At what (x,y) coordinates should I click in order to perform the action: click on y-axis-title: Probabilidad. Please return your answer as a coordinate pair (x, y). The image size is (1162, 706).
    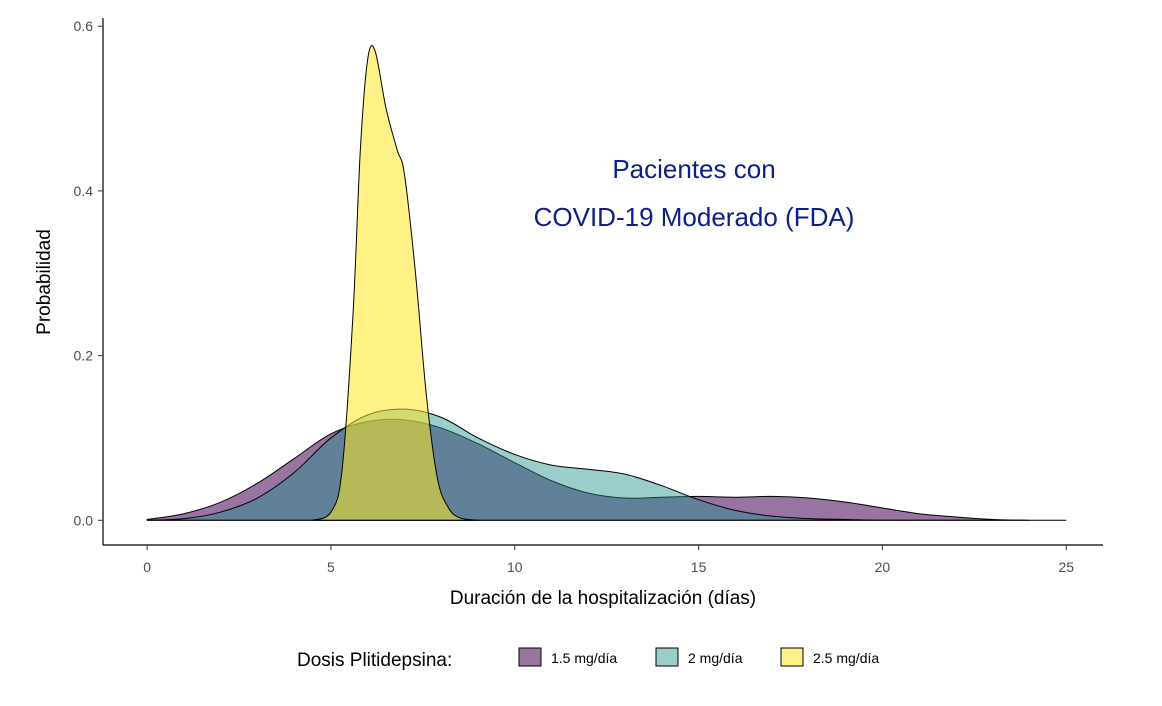
    Looking at the image, I should click on (44, 282).